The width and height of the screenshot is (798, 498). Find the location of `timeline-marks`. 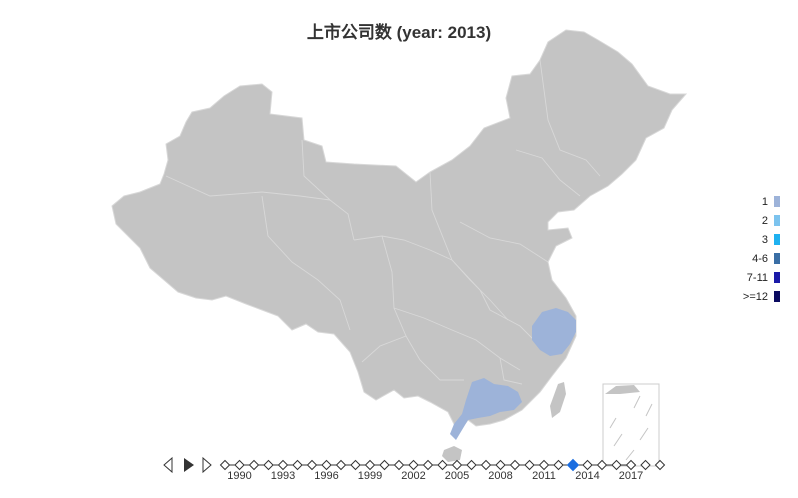

timeline-marks is located at coordinates (442, 465).